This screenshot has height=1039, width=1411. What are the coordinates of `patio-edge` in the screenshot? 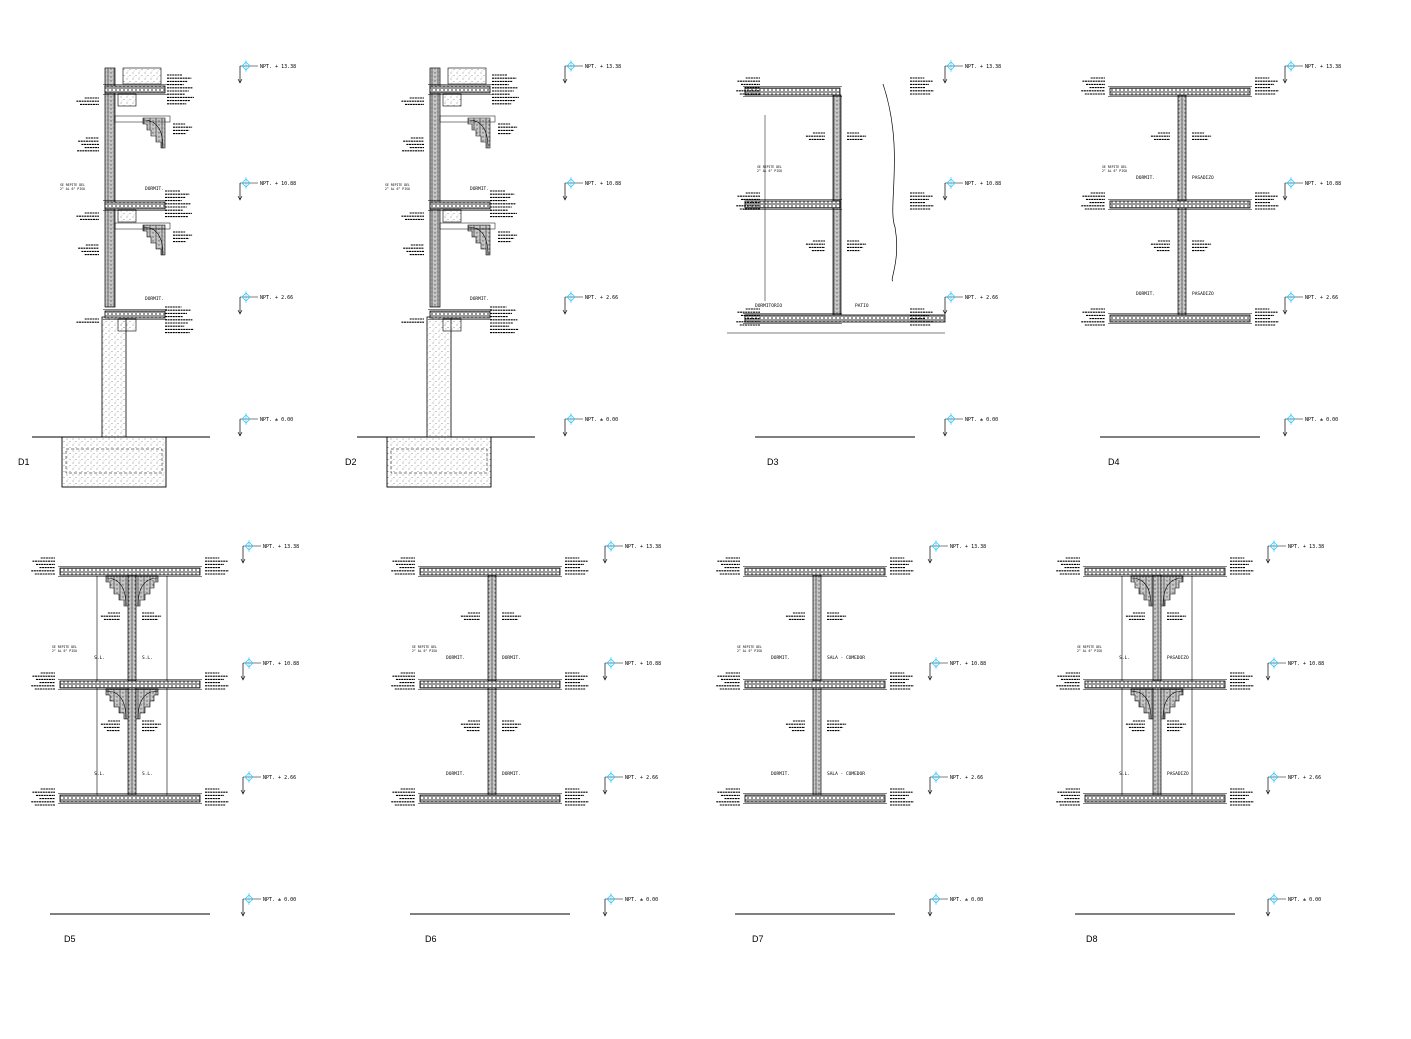 It's located at (890, 182).